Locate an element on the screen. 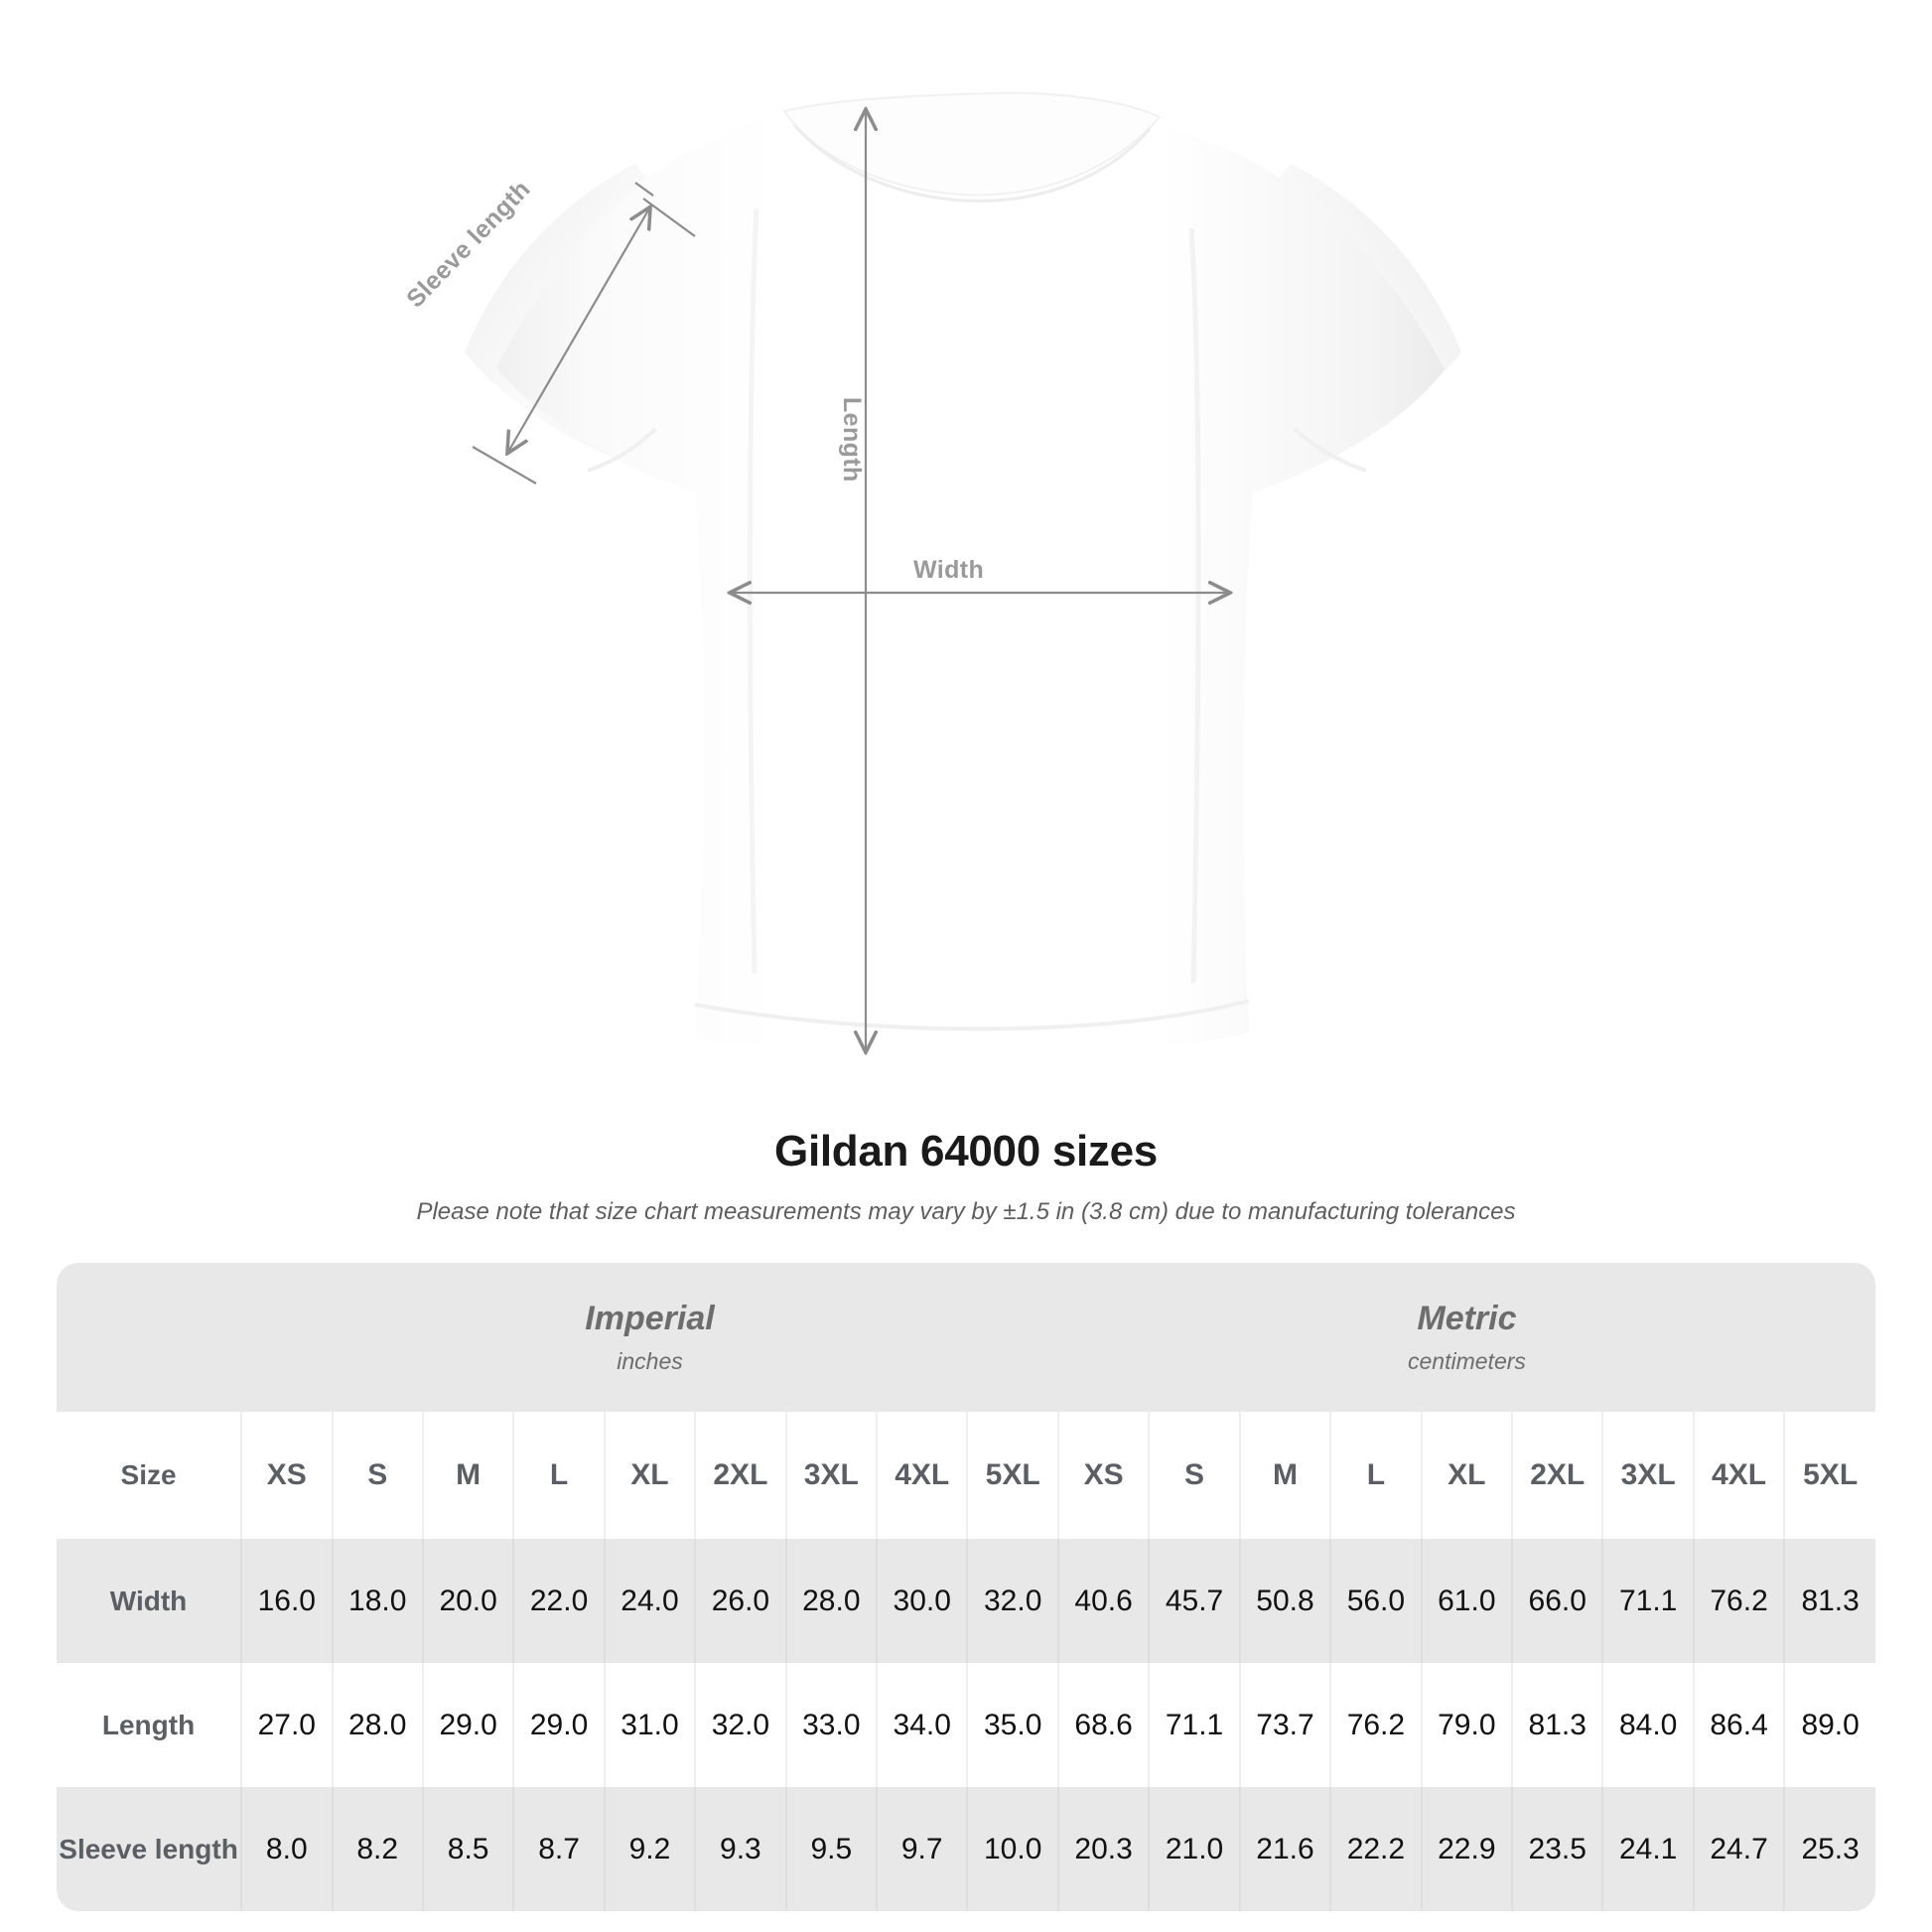 The width and height of the screenshot is (1932, 1932). table-cell: 79.0 is located at coordinates (1467, 1725).